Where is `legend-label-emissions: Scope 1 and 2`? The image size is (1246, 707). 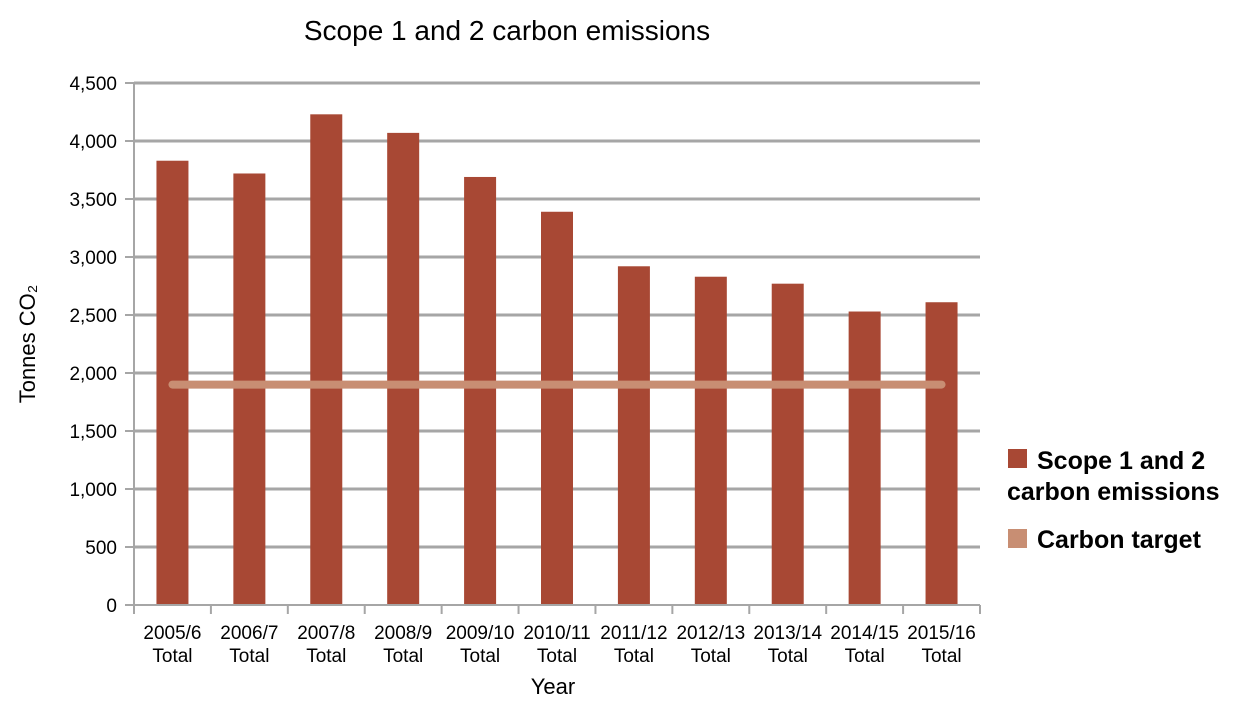
legend-label-emissions: Scope 1 and 2 is located at coordinates (1121, 461).